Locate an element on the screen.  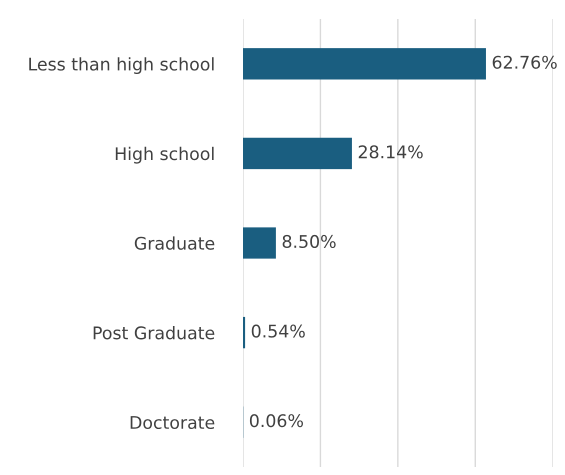
y-tick-label: Doctorate is located at coordinates (172, 423).